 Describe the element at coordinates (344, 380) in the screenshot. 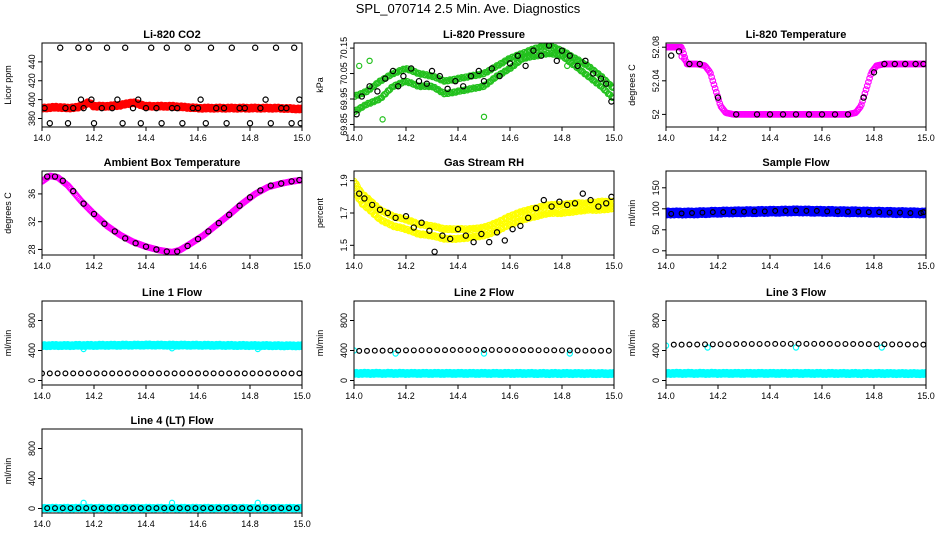

I see `y-tick-label: 0` at that location.